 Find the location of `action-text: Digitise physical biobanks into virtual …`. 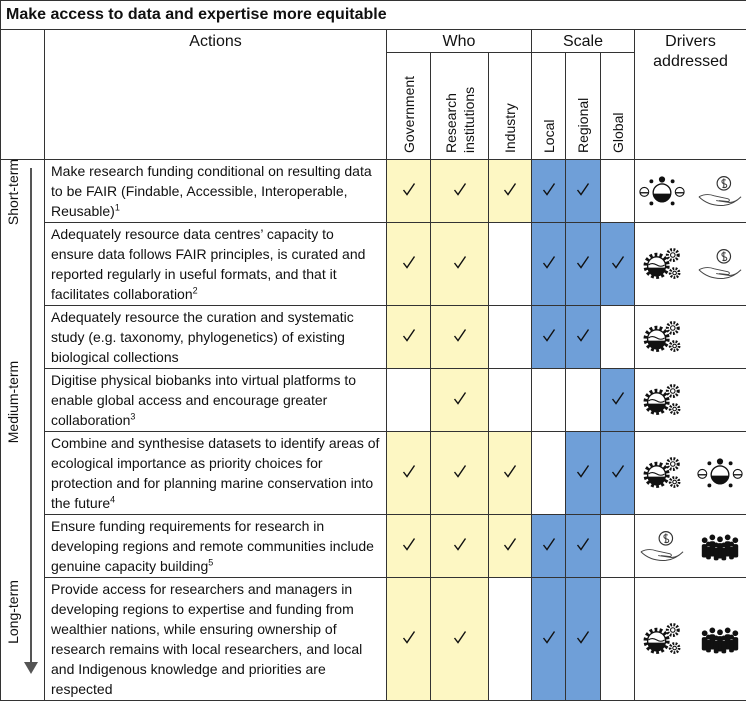

action-text: Digitise physical biobanks into virtual … is located at coordinates (216, 400).